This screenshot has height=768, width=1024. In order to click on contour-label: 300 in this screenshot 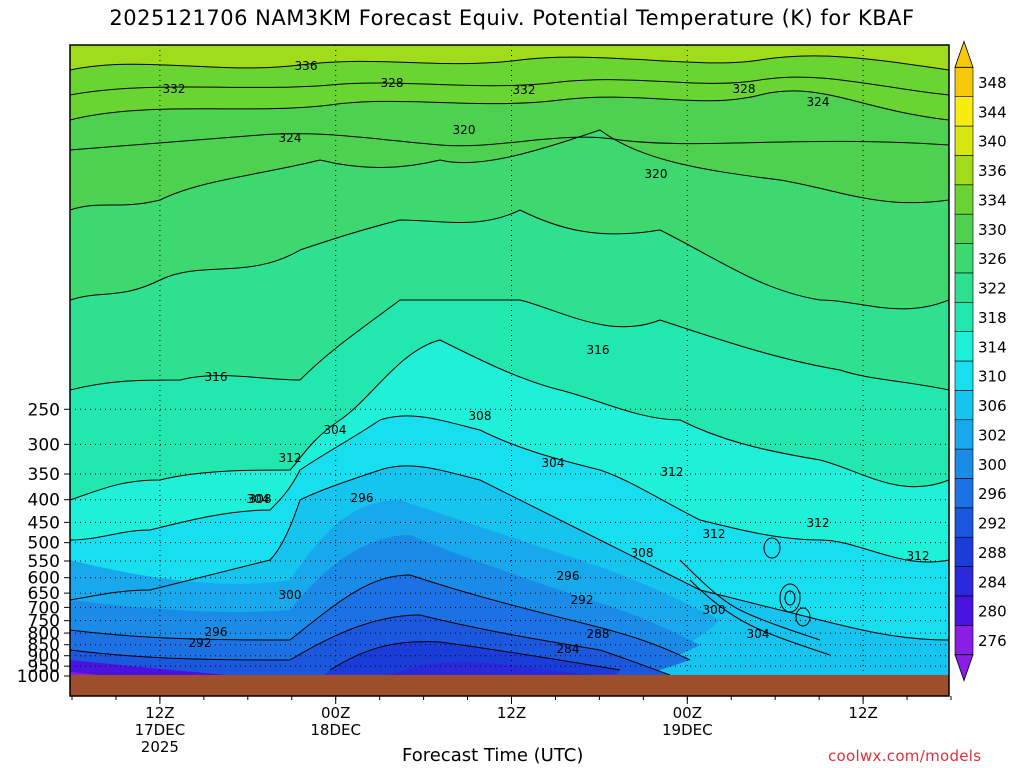, I will do `click(714, 610)`.